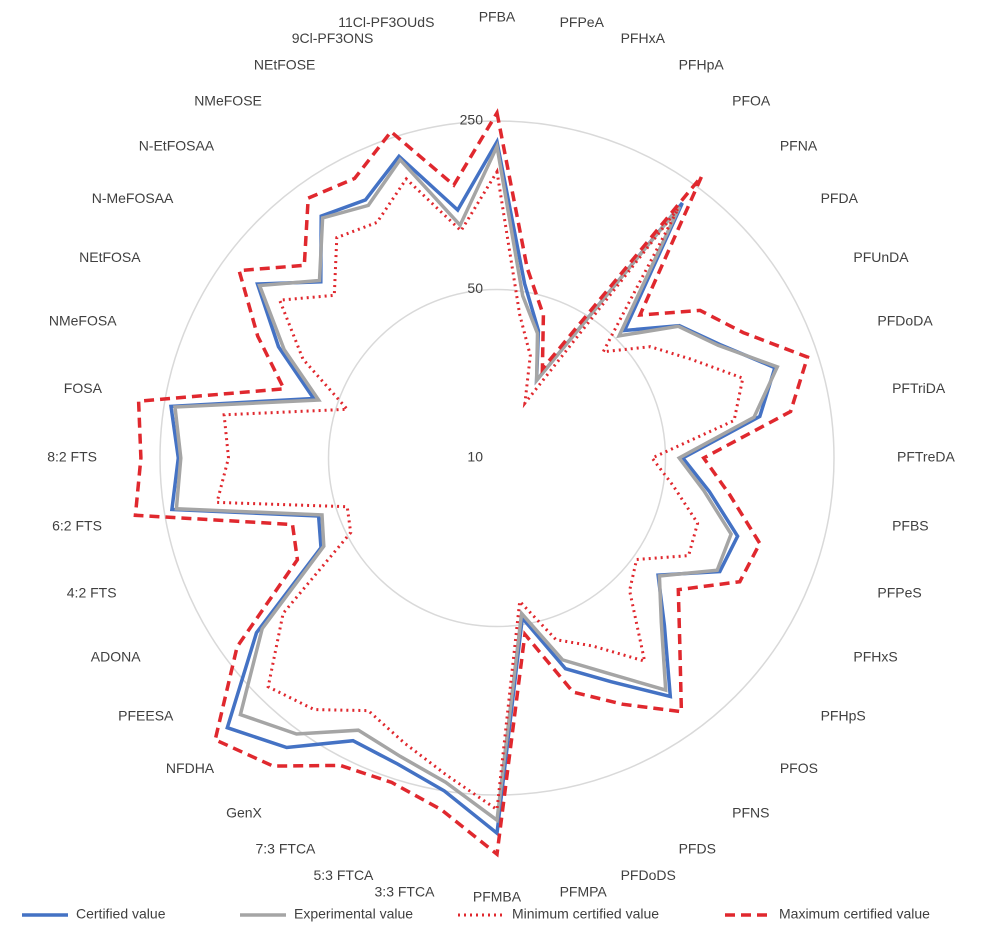  Describe the element at coordinates (799, 768) in the screenshot. I see `category-label: PFOS` at that location.